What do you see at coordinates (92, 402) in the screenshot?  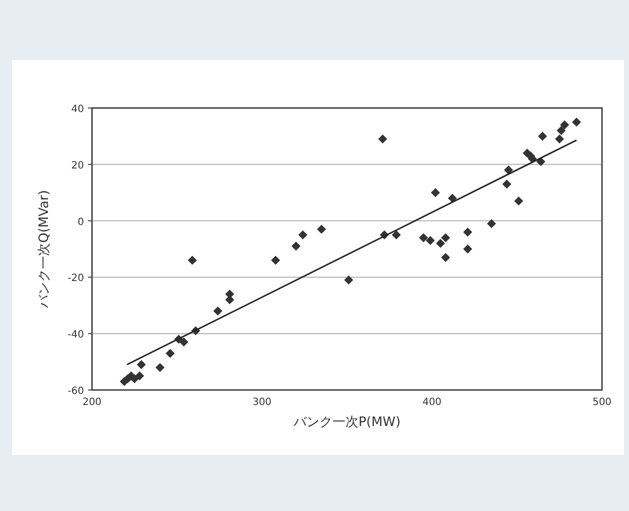 I see `x-tick-label: 200` at bounding box center [92, 402].